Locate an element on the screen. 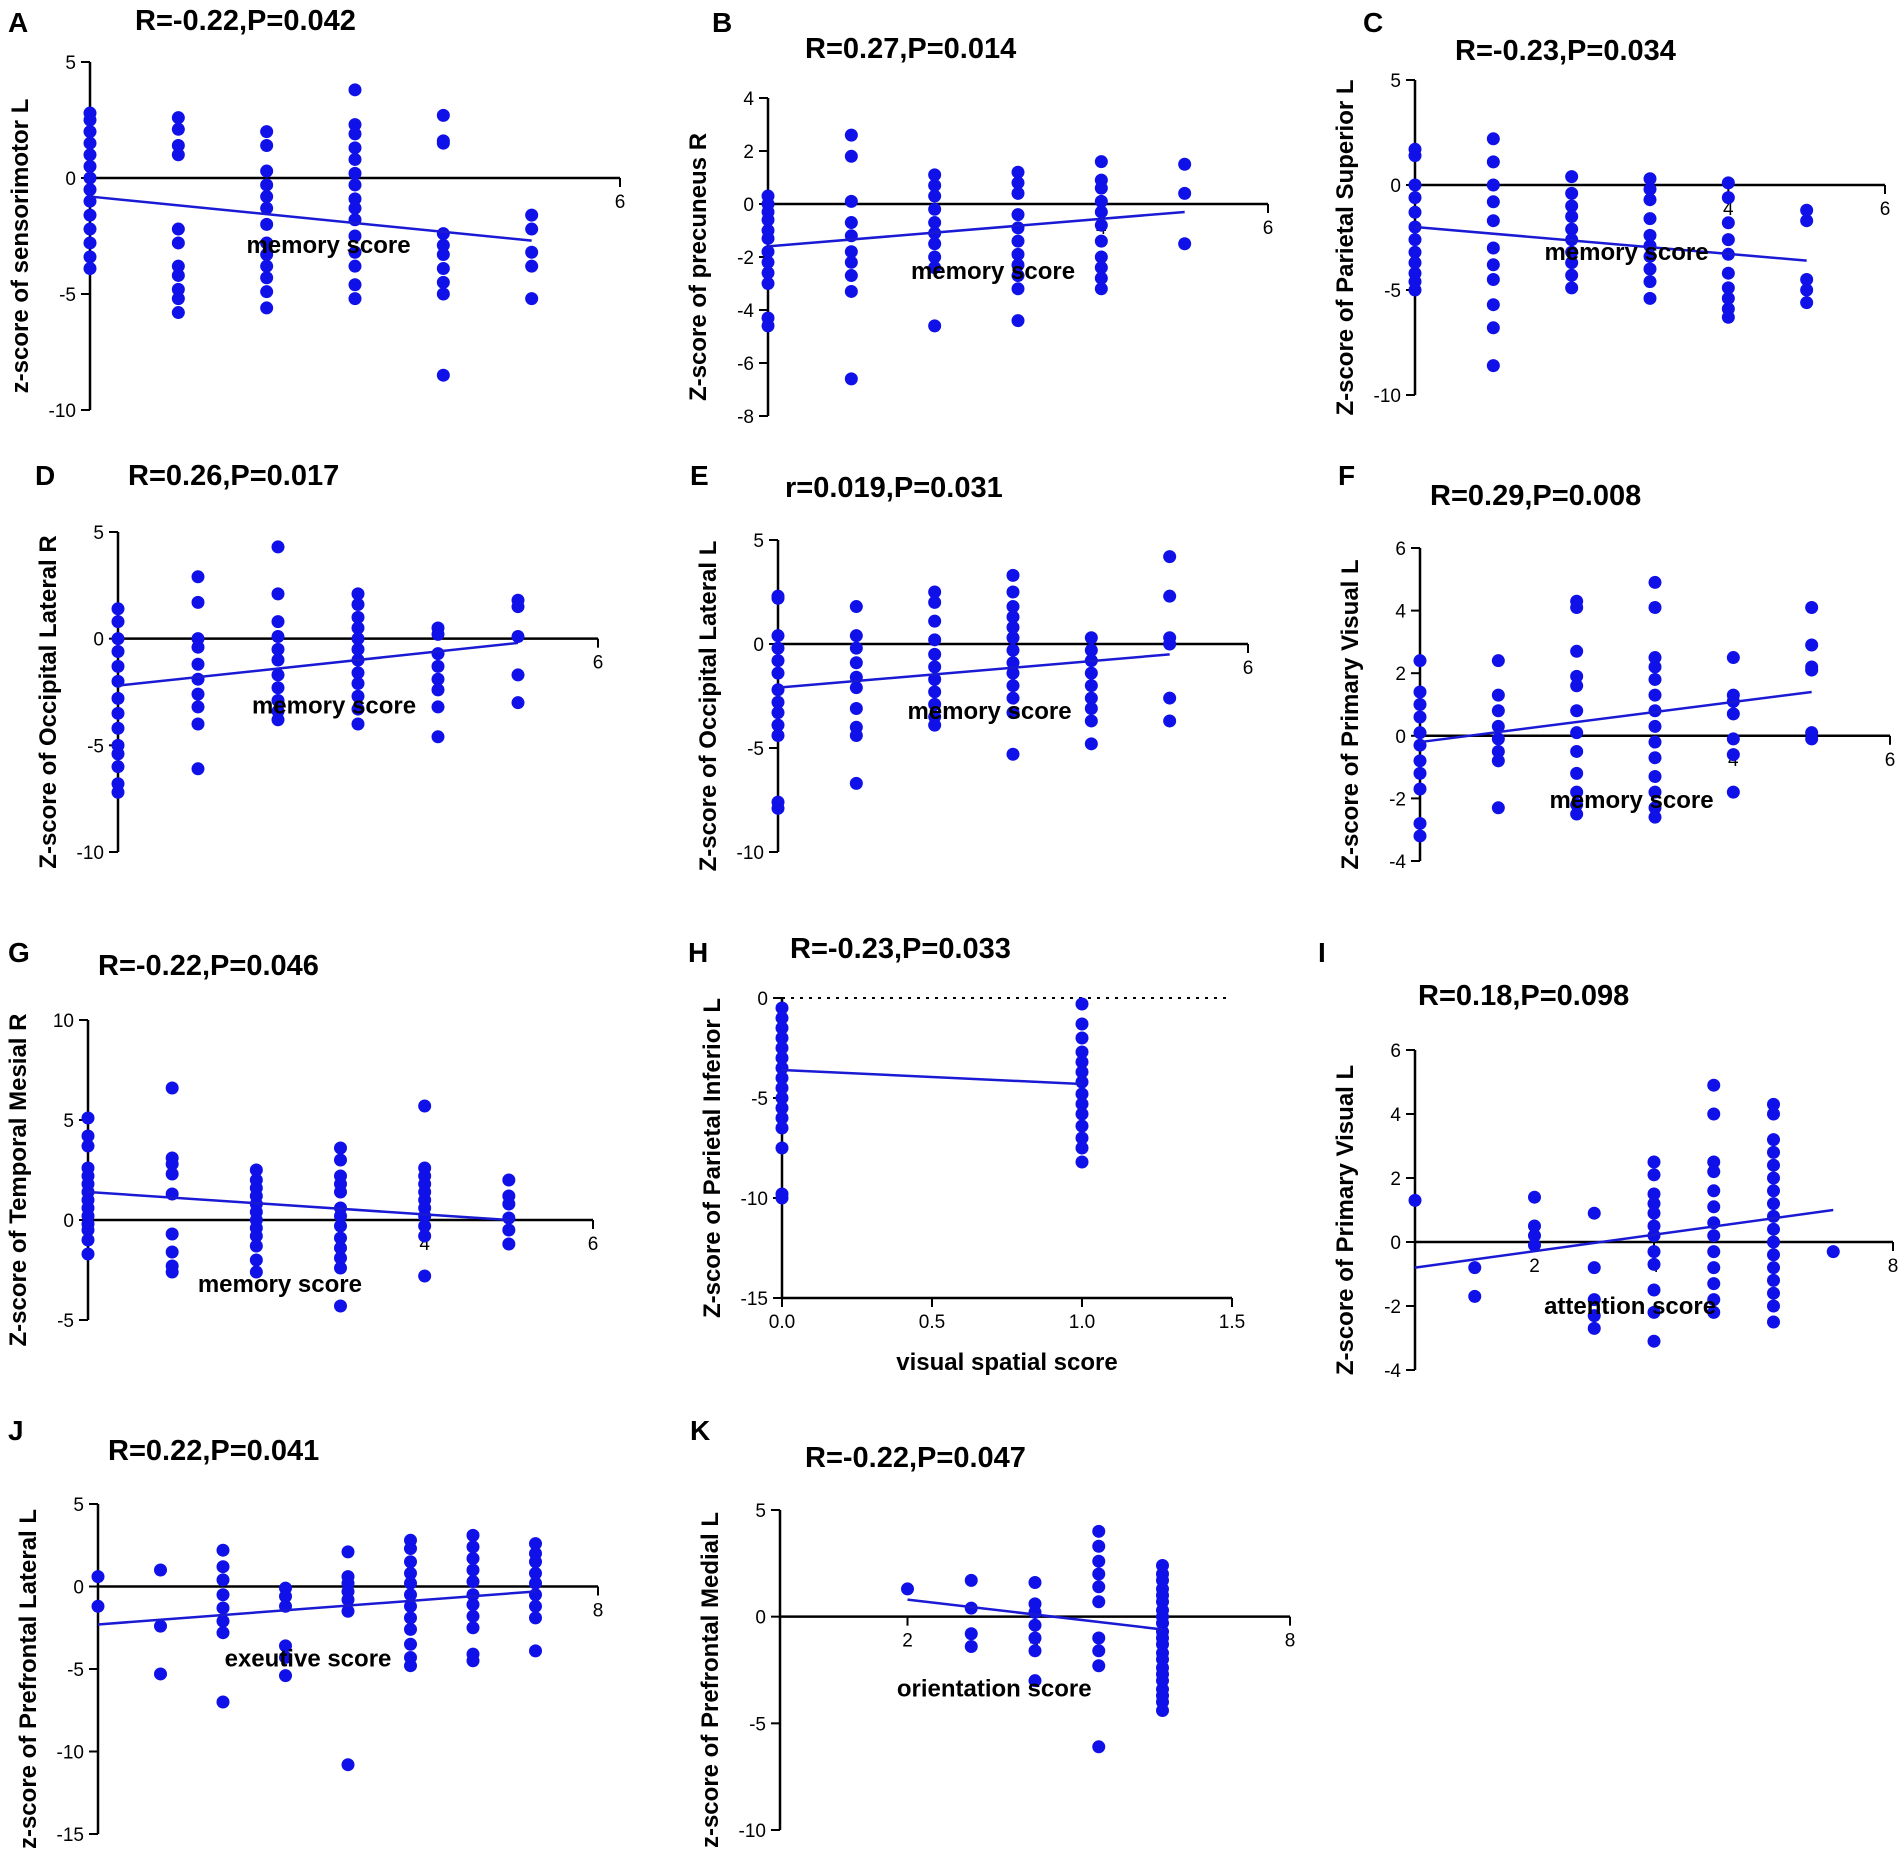 This screenshot has width=1902, height=1870. panel-d-fit-line is located at coordinates (318, 664).